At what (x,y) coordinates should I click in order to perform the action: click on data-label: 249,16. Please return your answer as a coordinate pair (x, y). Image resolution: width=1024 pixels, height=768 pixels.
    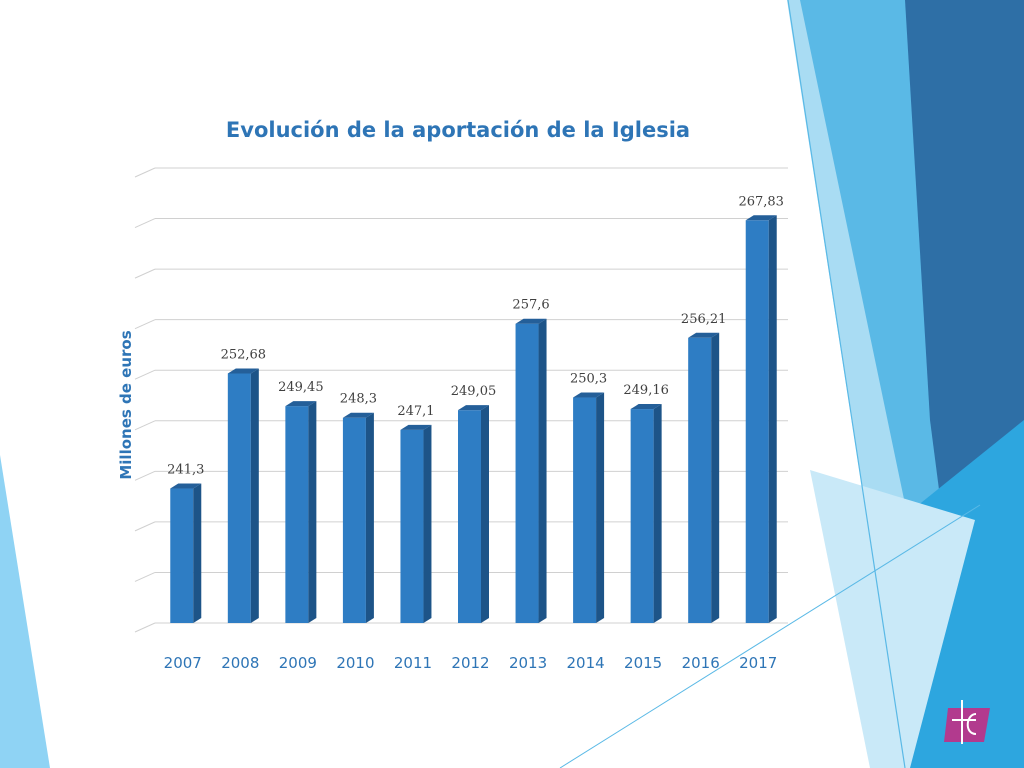
    Looking at the image, I should click on (646, 390).